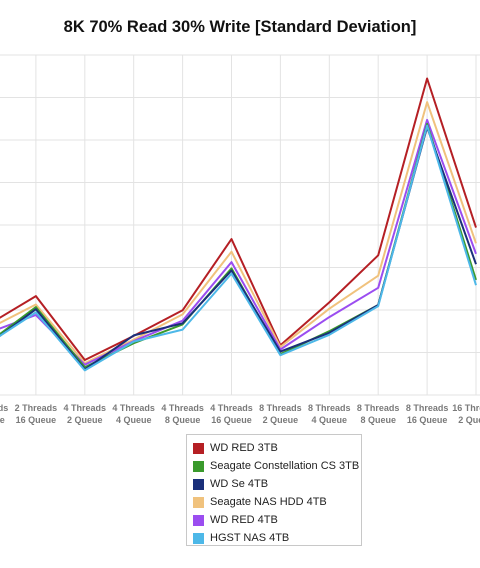 The height and width of the screenshot is (568, 480). I want to click on x-tick-label: 16 Threads, so click(466, 408).